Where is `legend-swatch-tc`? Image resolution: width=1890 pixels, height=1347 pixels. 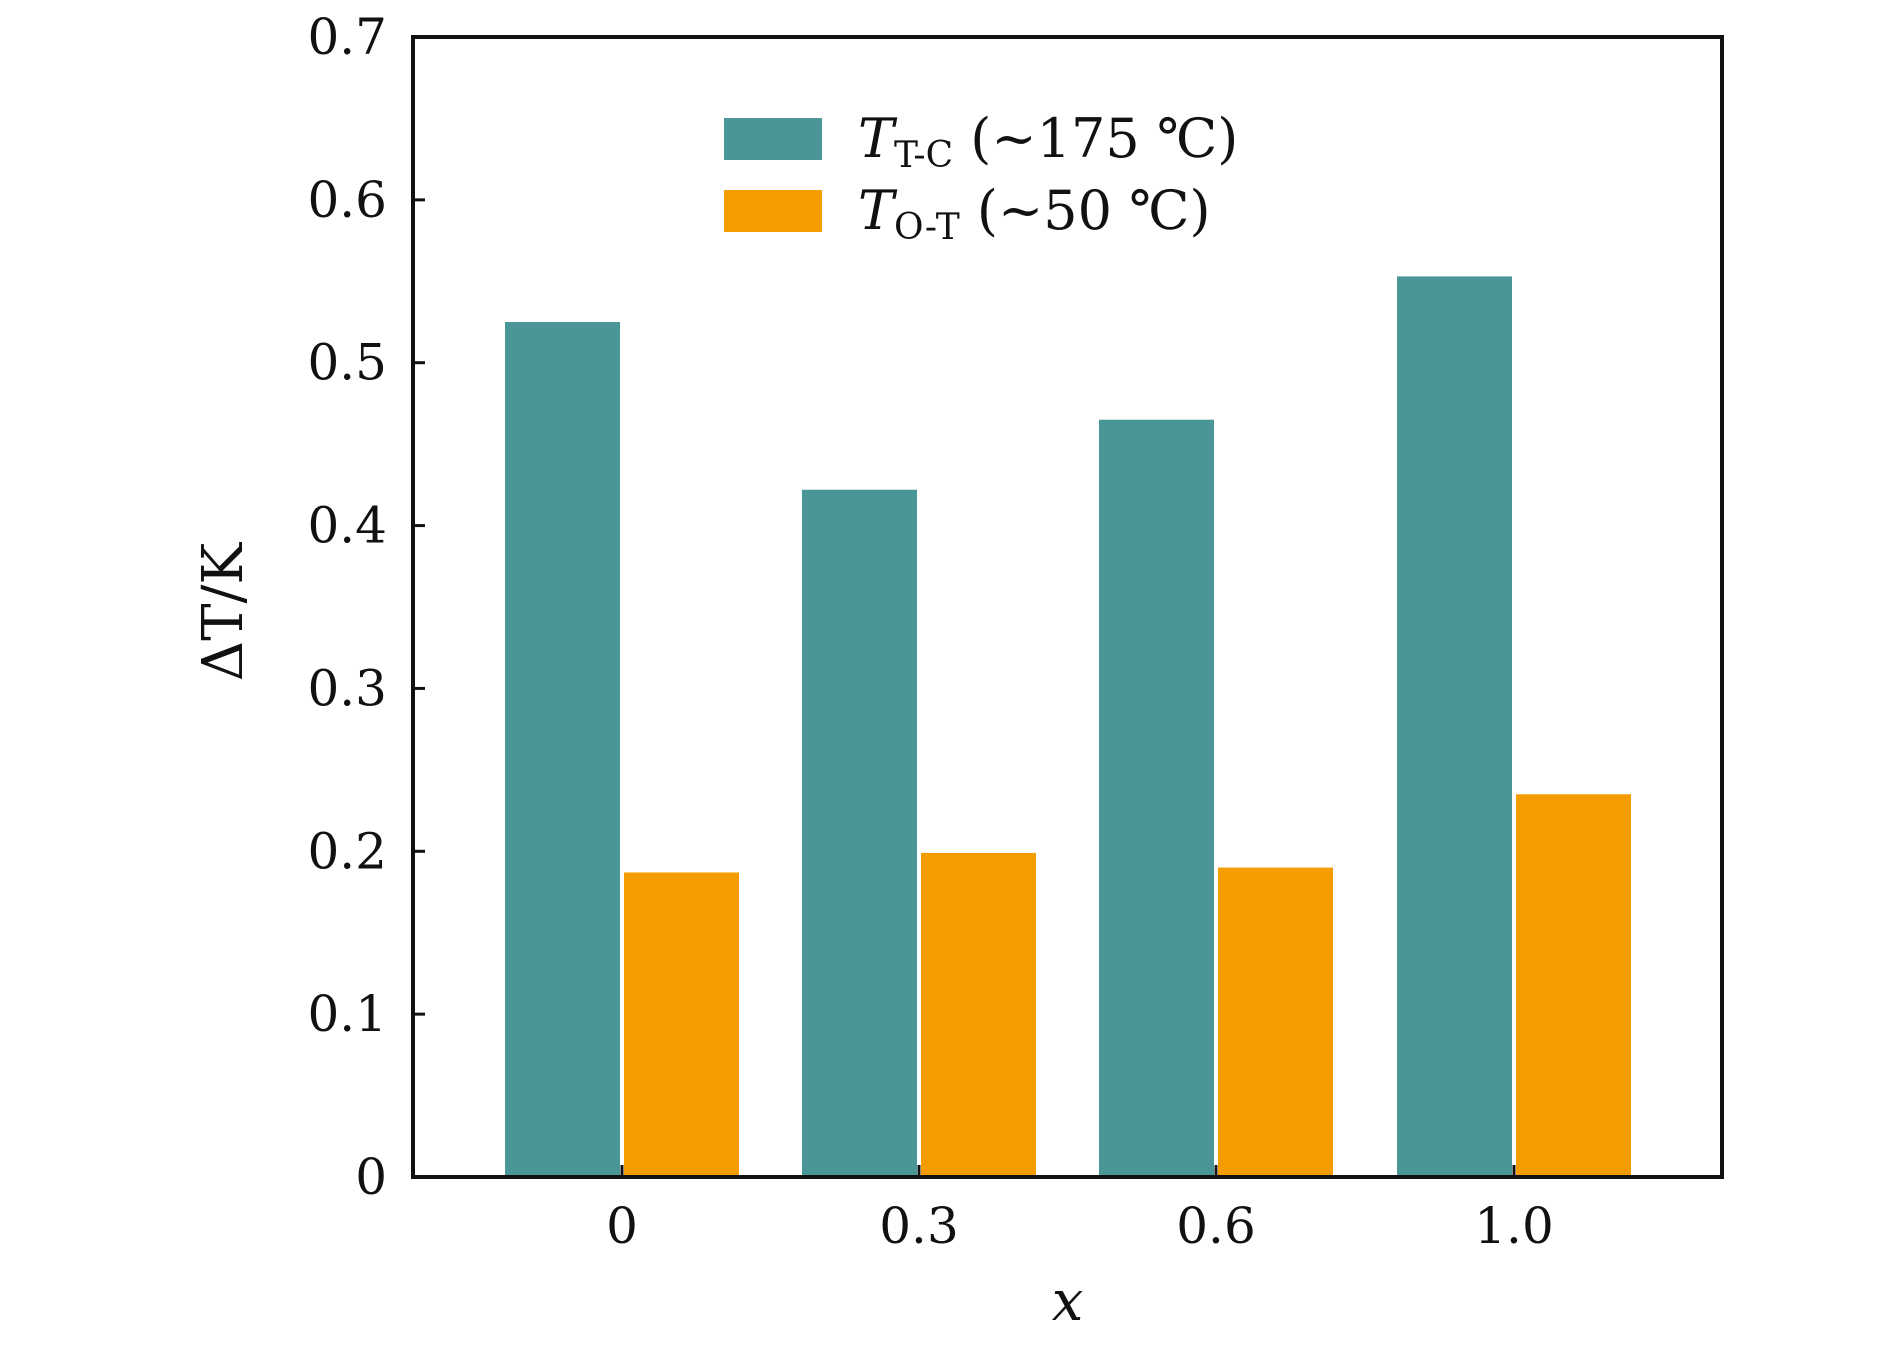
legend-swatch-tc is located at coordinates (773, 139).